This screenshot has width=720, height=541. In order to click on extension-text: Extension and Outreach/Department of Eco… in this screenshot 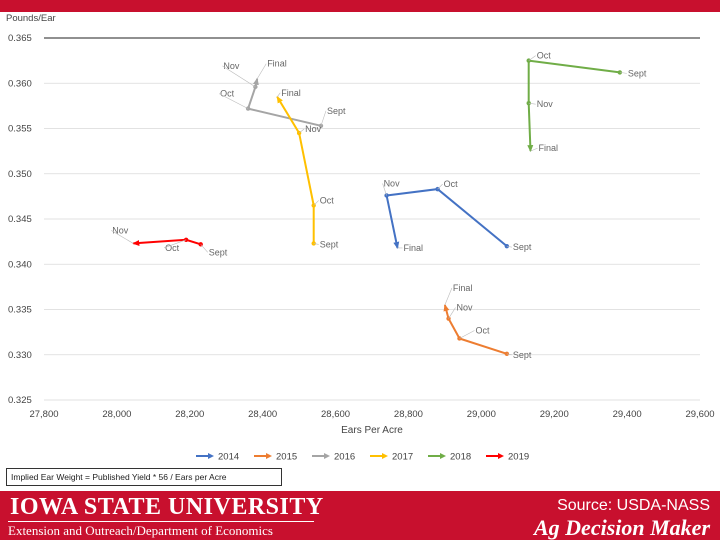, I will do `click(140, 530)`.